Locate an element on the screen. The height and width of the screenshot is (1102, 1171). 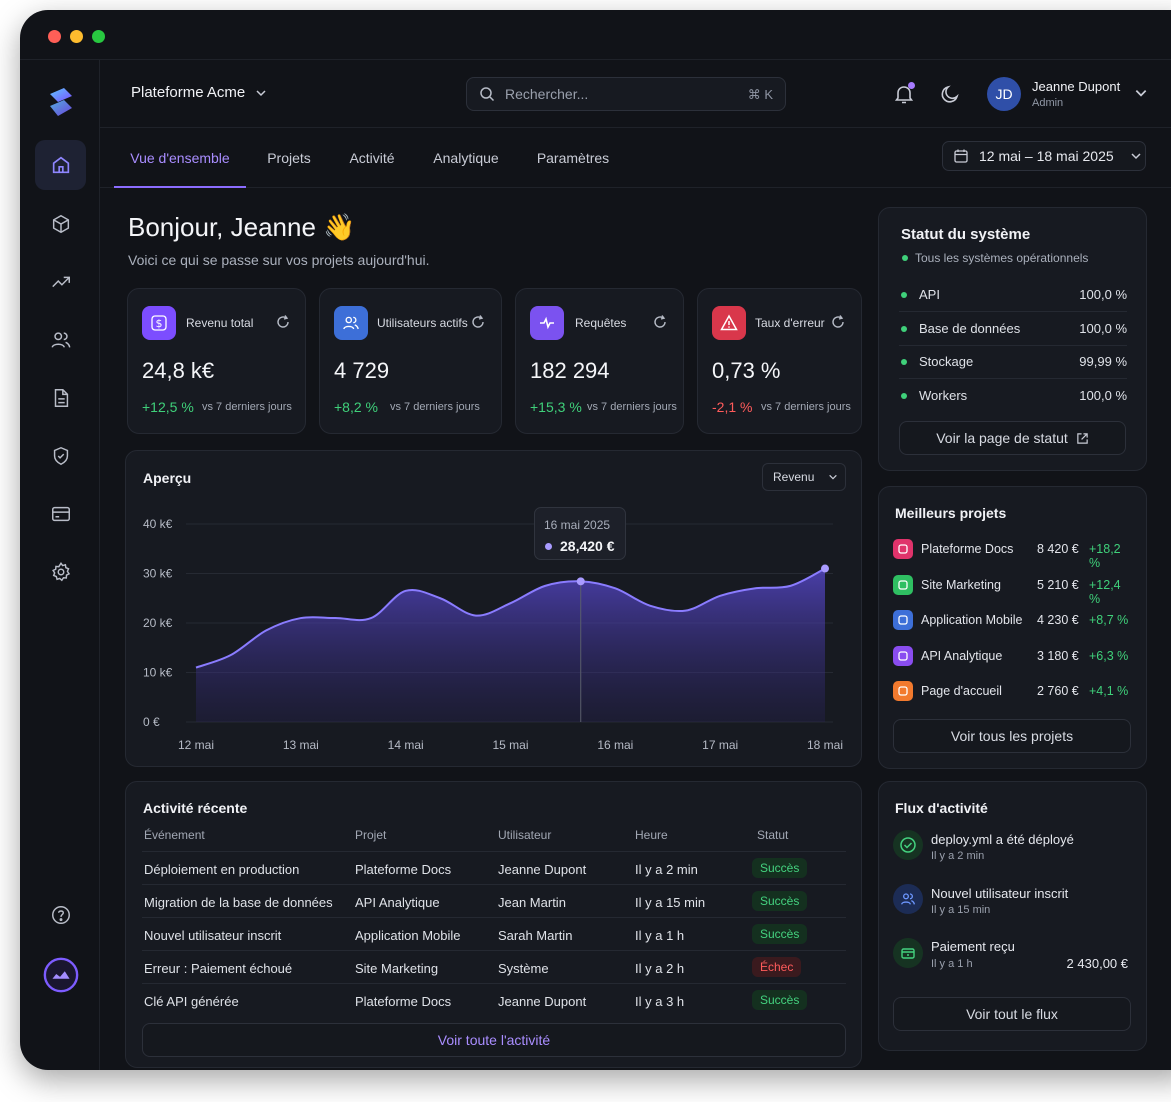
tab-activity: Activité is located at coordinates (372, 158).